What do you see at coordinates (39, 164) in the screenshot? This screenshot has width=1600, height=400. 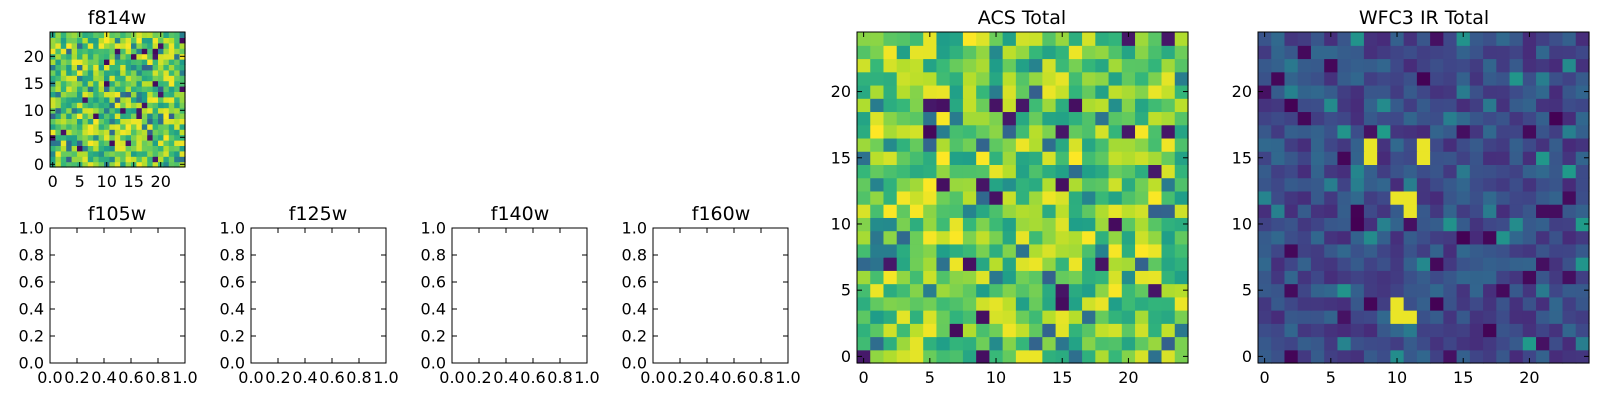 I see `y-tick-label: 0` at bounding box center [39, 164].